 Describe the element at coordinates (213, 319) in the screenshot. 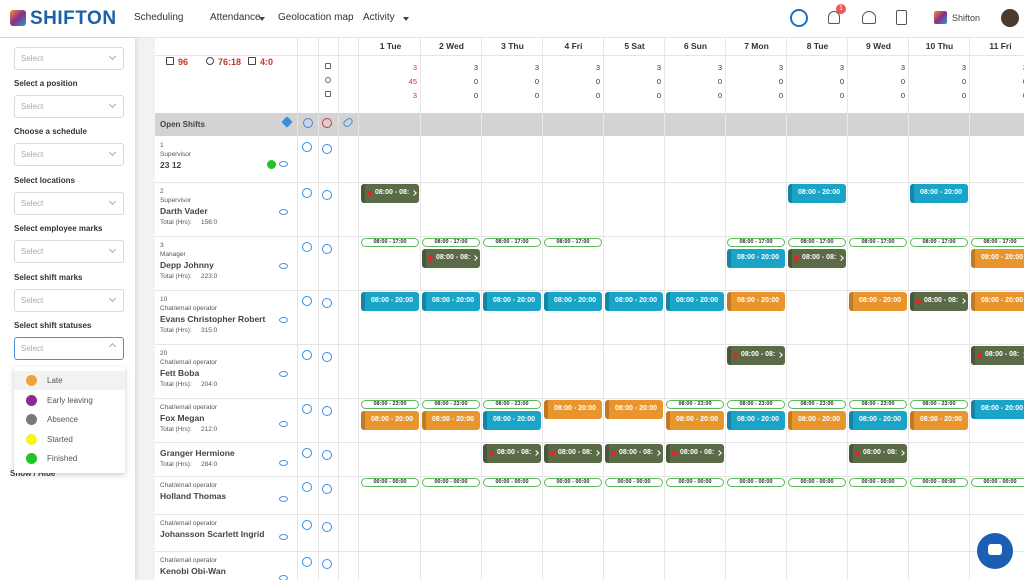

I see `employee-name: Evans Christopher Robert` at that location.